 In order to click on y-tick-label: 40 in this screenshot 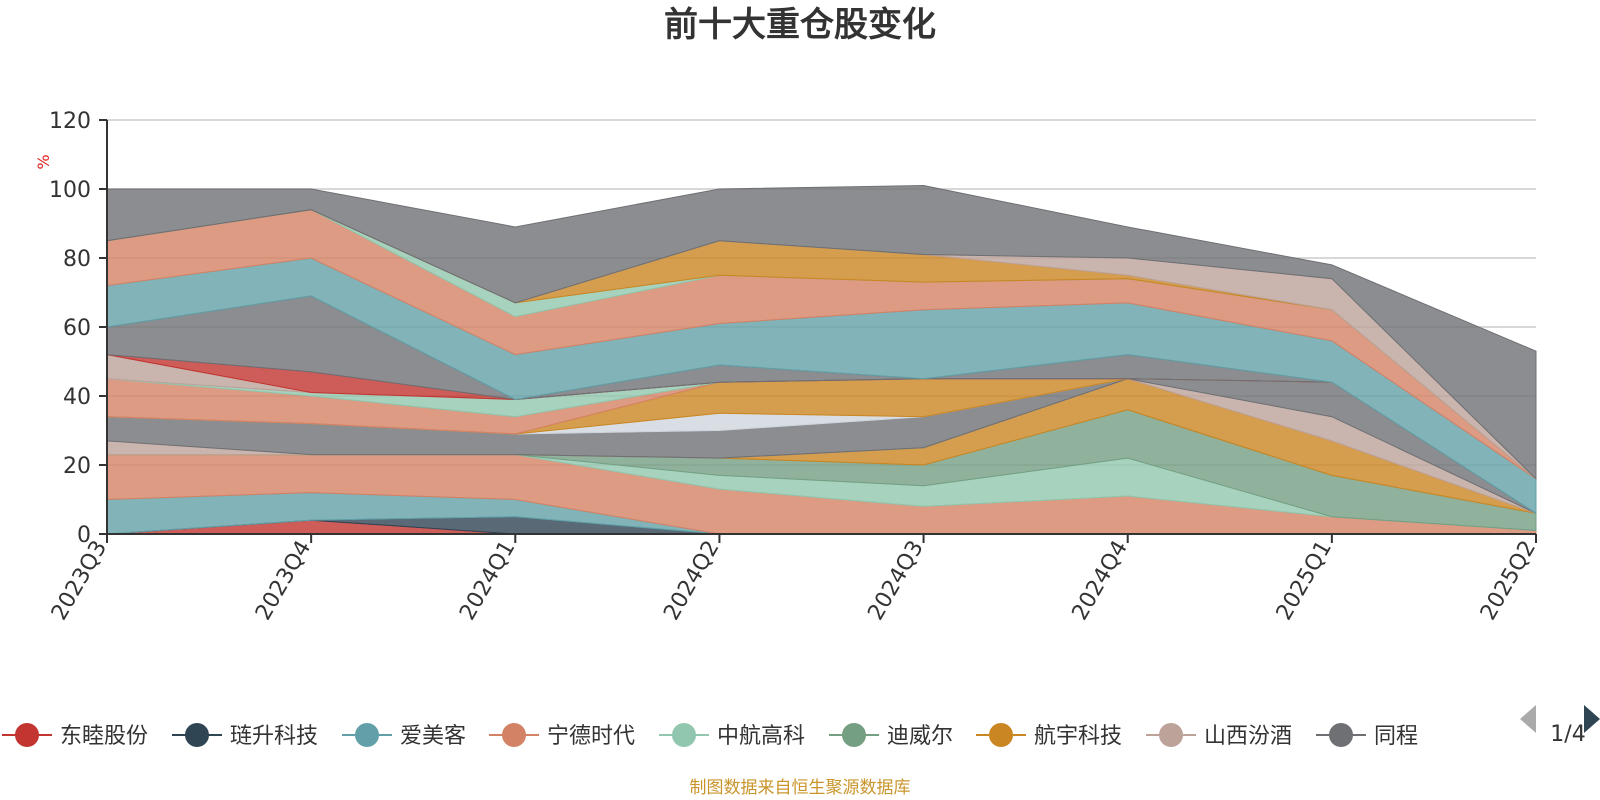, I will do `click(77, 397)`.